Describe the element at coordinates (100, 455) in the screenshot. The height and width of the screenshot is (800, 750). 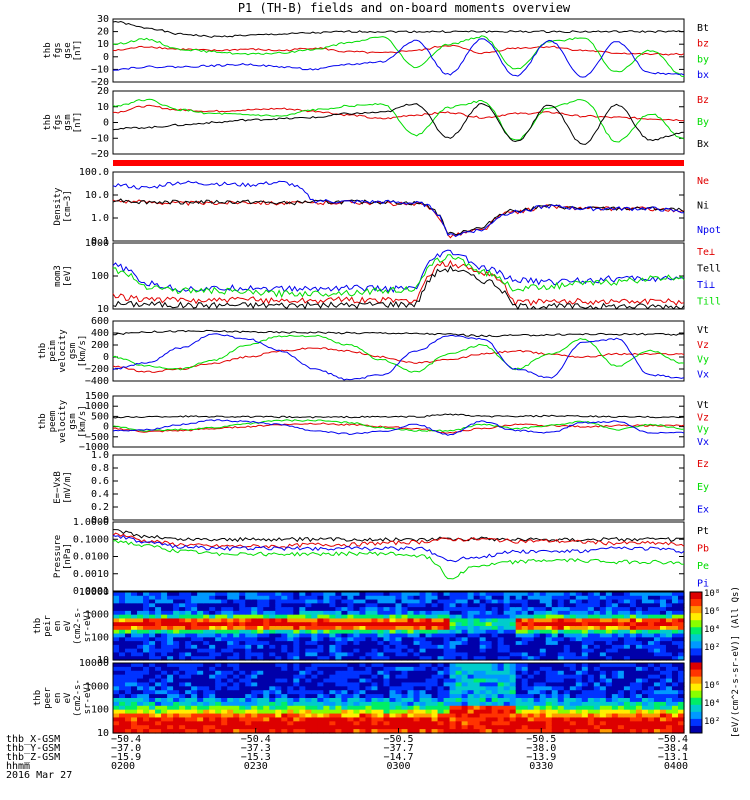
I see `y-tick-label: 1.0` at that location.